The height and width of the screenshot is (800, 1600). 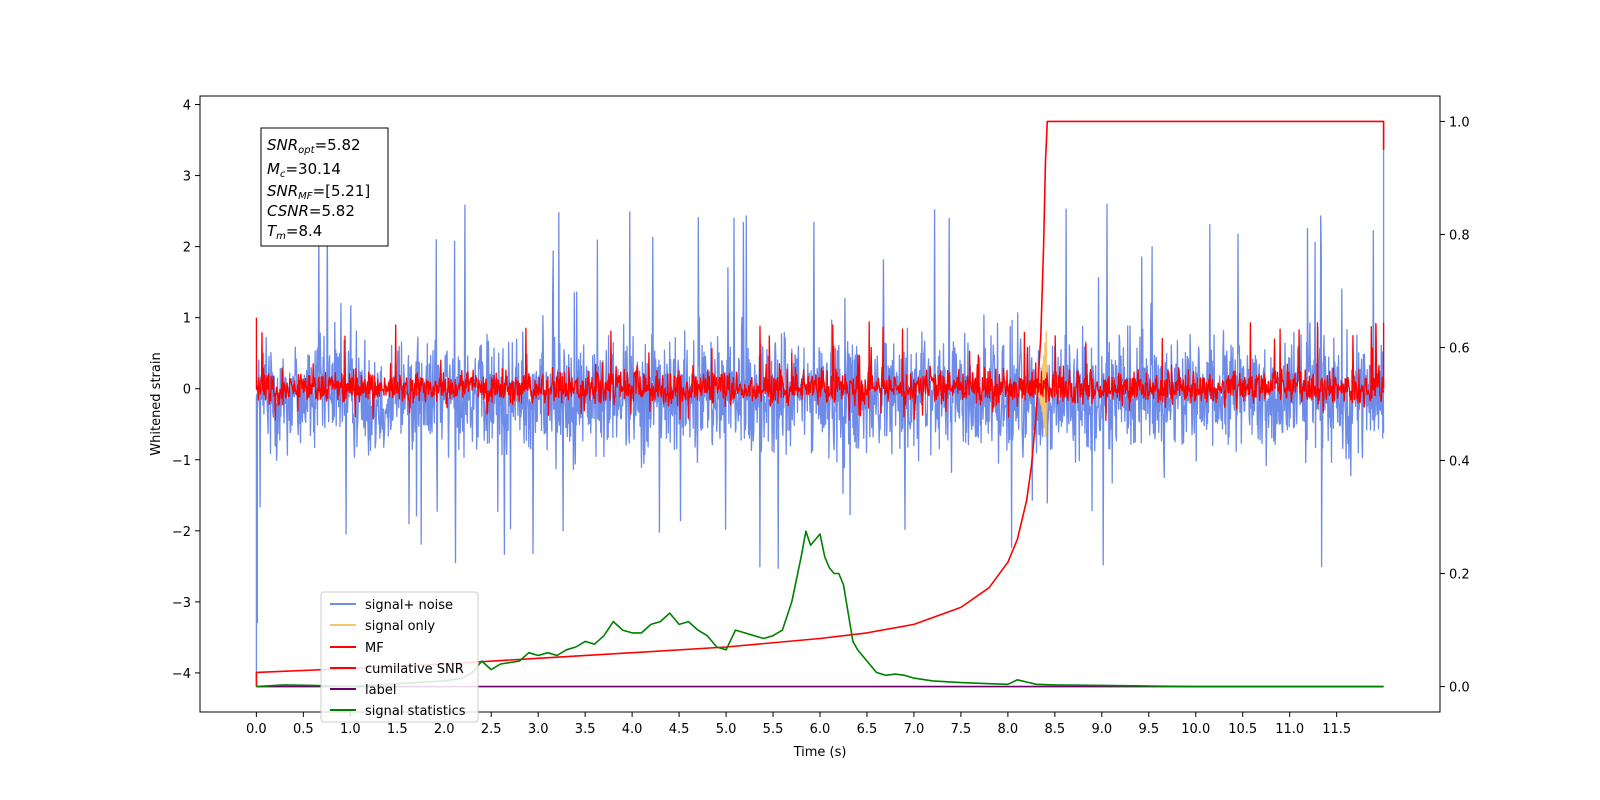 What do you see at coordinates (363, 690) in the screenshot?
I see `legend-item: label` at bounding box center [363, 690].